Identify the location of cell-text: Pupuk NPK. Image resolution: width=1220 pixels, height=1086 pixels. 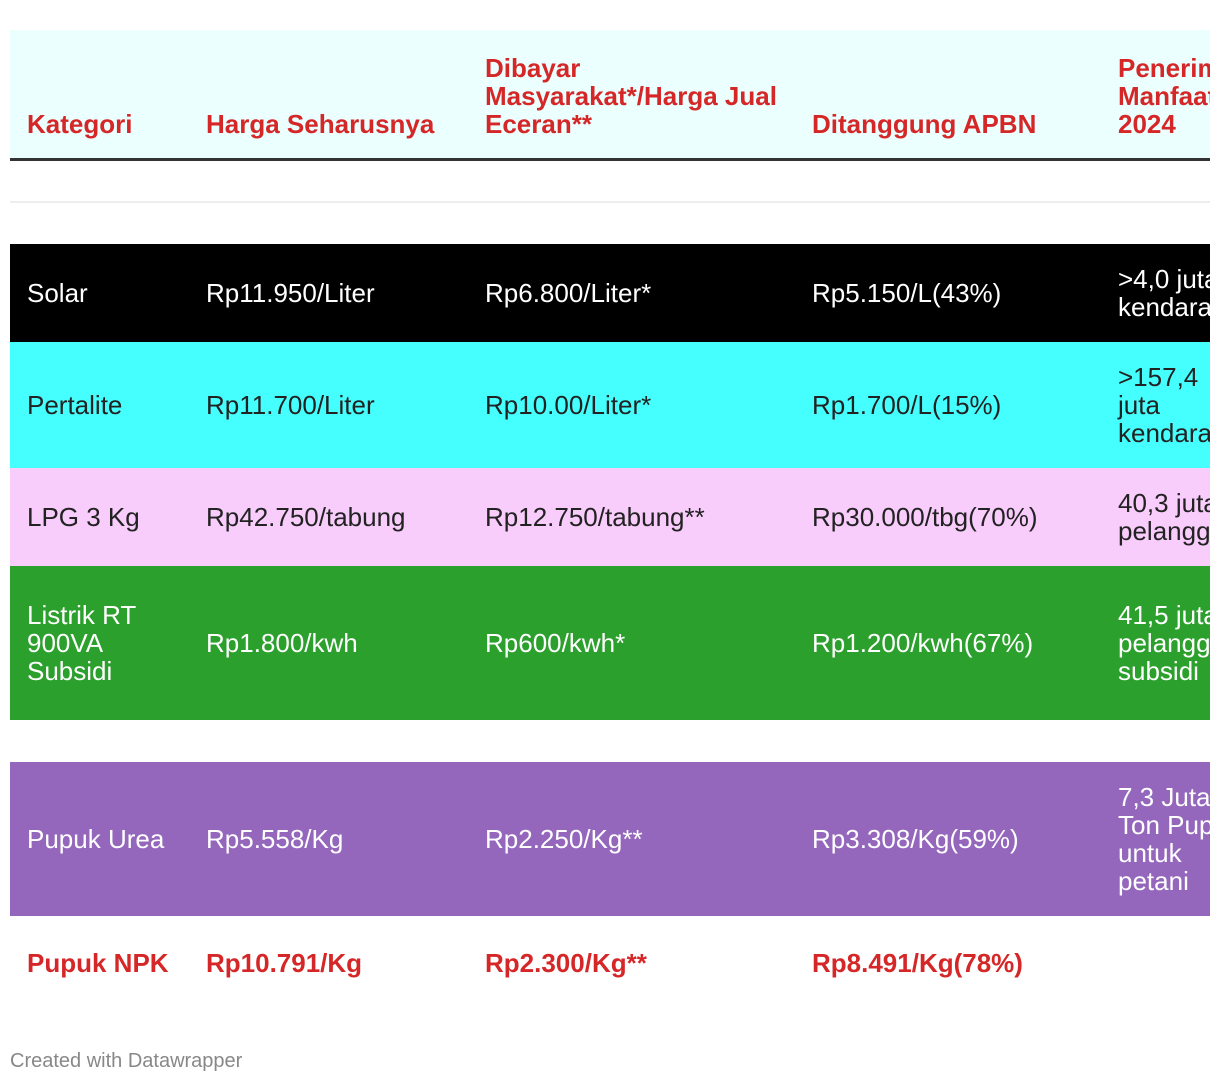
(98, 963).